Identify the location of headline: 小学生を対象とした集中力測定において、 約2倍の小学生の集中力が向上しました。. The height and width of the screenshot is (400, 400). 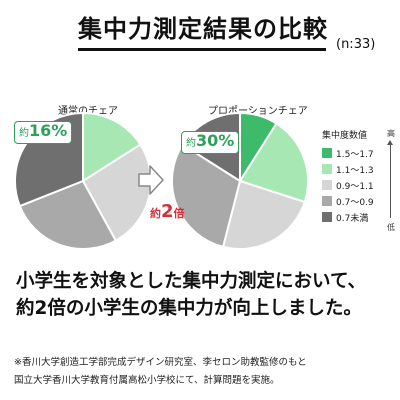
(202, 295).